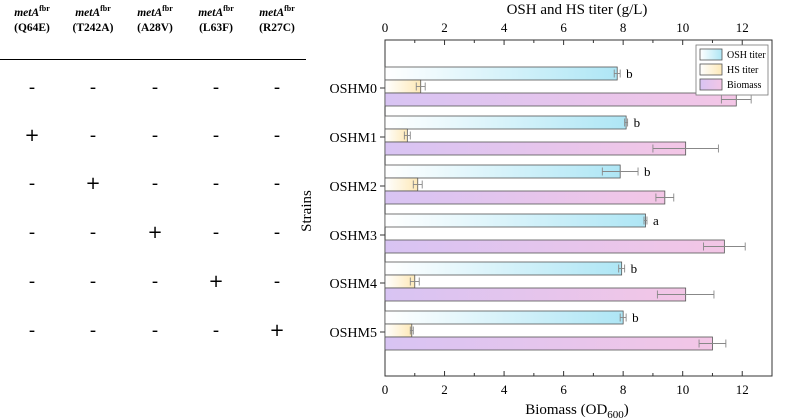 The height and width of the screenshot is (420, 788). Describe the element at coordinates (577, 10) in the screenshot. I see `top-axis-title: OSH and HS titer (g/L)` at that location.